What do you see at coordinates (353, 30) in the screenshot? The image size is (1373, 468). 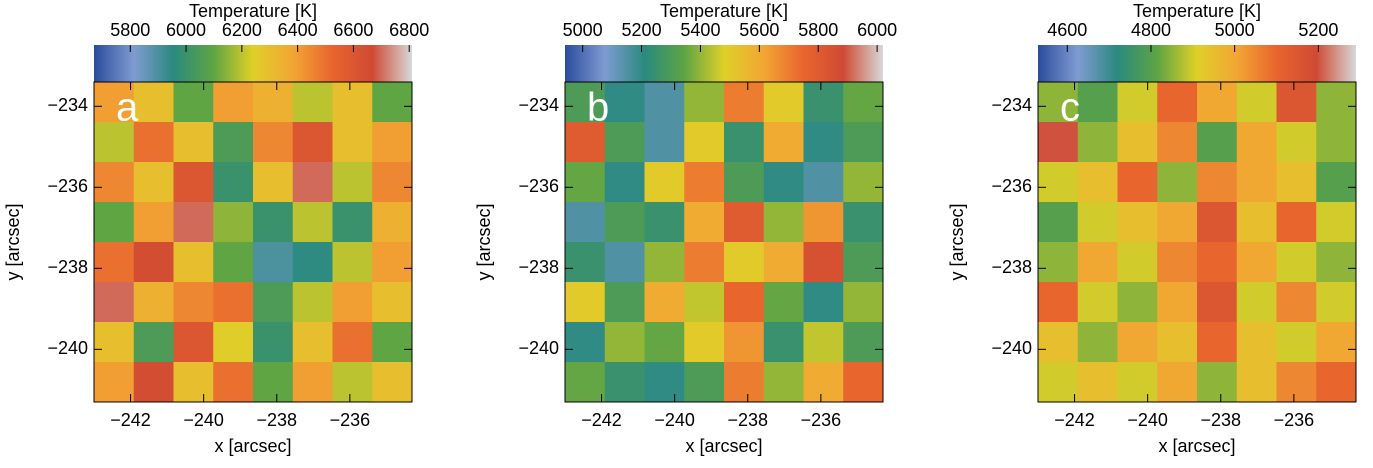 I see `colorbar-tick-label: 6600` at bounding box center [353, 30].